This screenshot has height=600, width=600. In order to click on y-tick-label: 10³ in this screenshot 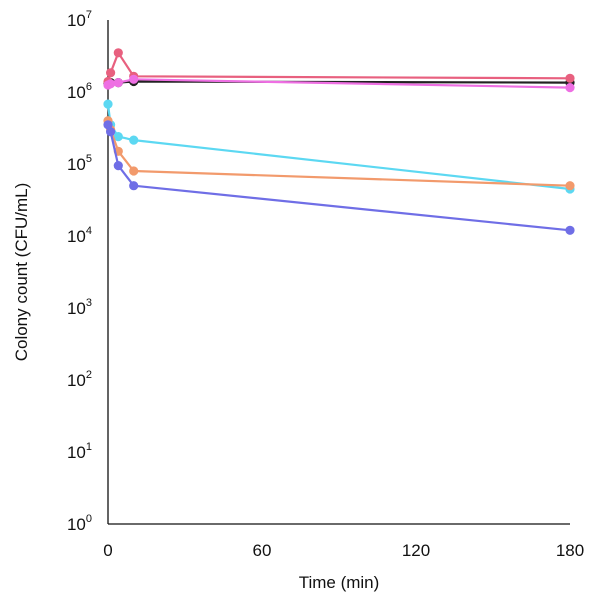, I will do `click(79, 307)`.